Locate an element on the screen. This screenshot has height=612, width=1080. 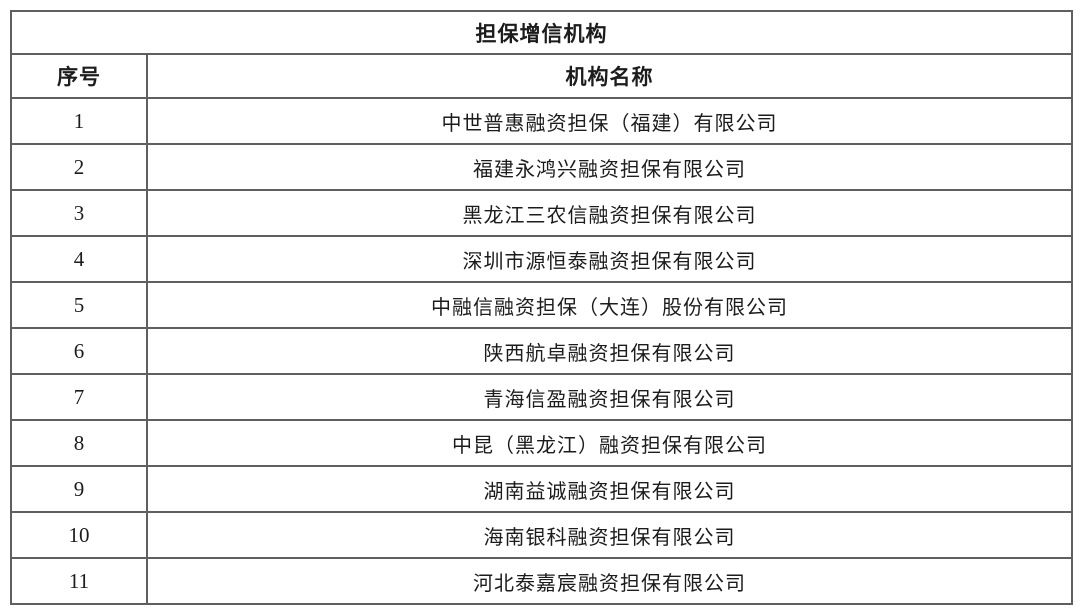
table-row: 7 青海信盈融资担保有限公司 is located at coordinates (541, 397).